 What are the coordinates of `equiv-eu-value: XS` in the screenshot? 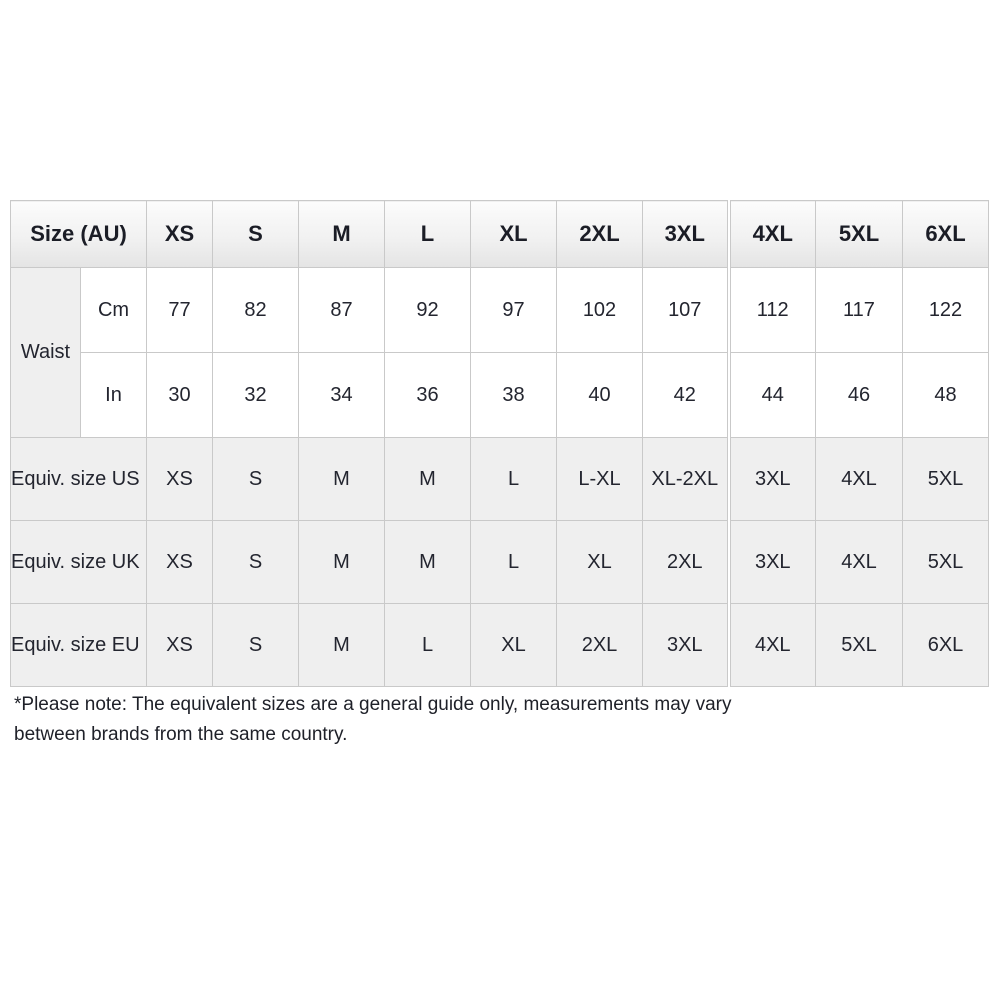 It's located at (179, 645).